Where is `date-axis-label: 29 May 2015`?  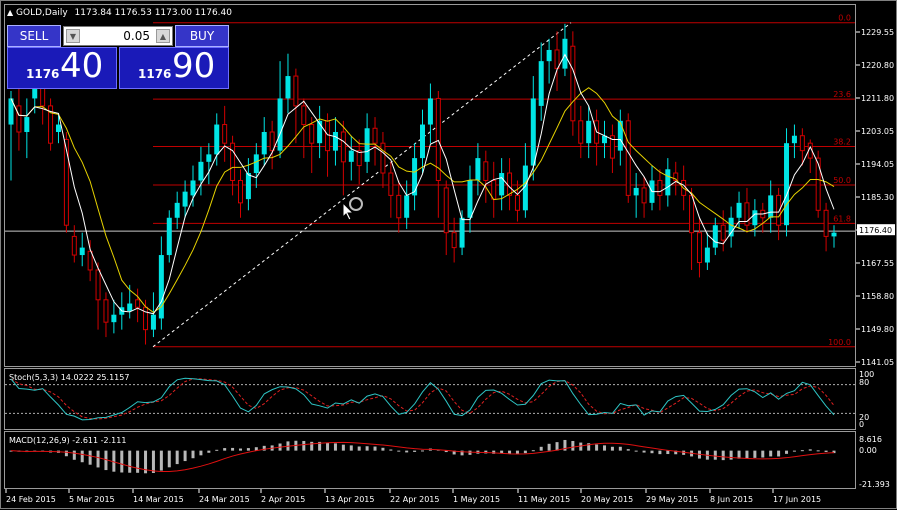
date-axis-label: 29 May 2015 is located at coordinates (672, 499).